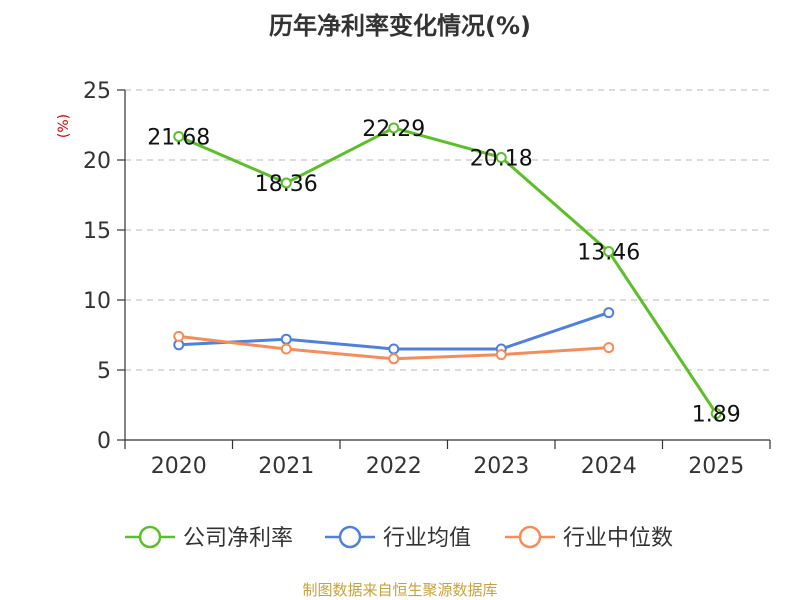  I want to click on data-point-0-2025, so click(716, 414).